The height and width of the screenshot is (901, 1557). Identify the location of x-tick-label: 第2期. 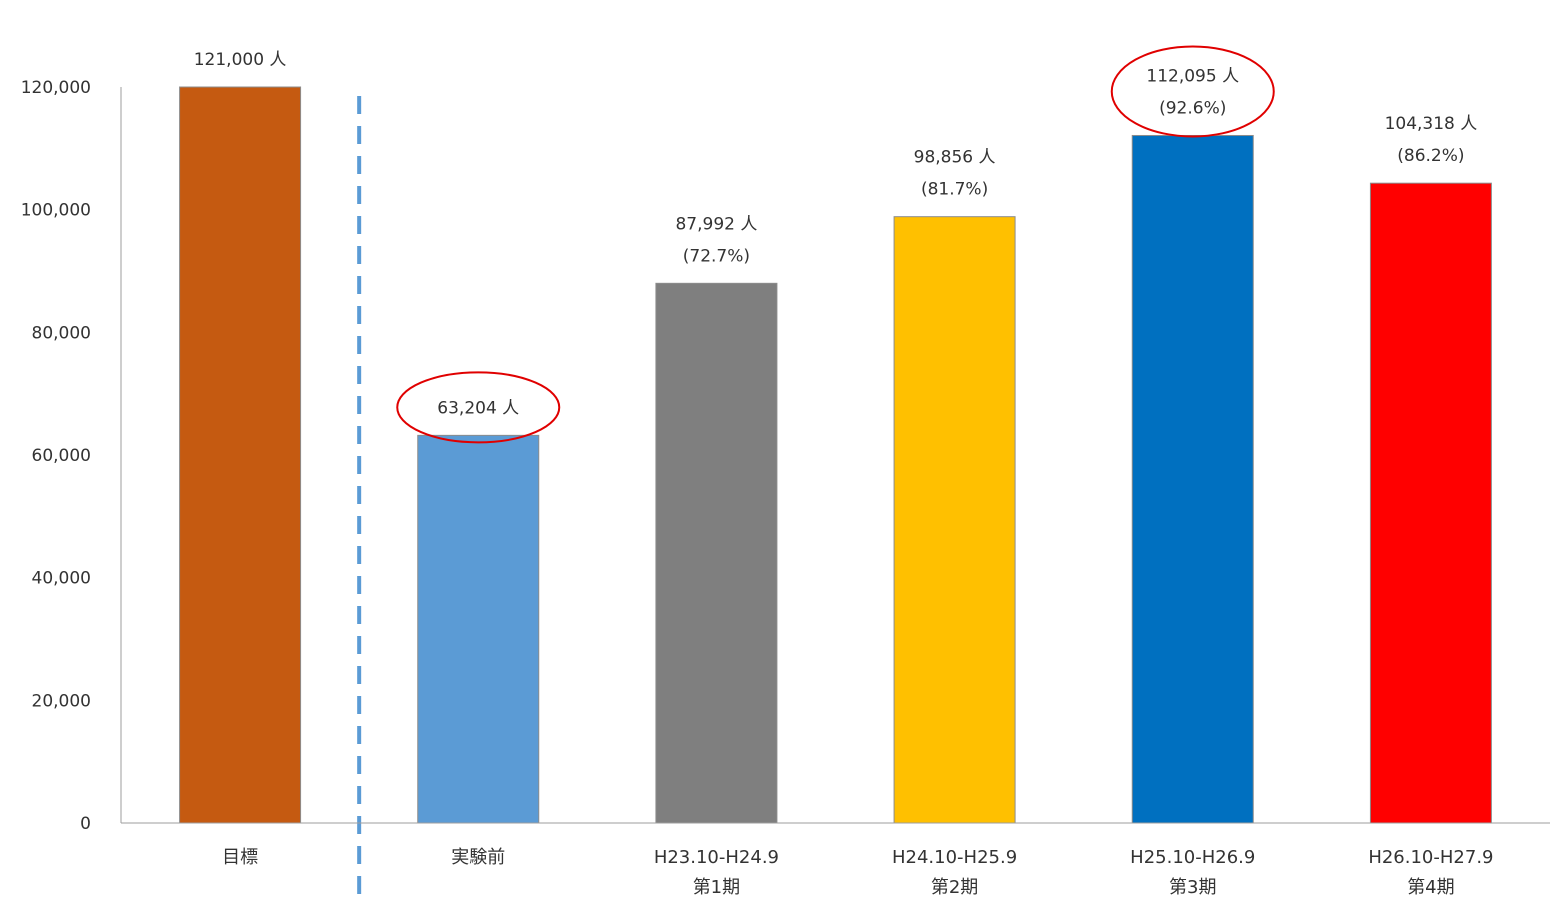
(954, 887).